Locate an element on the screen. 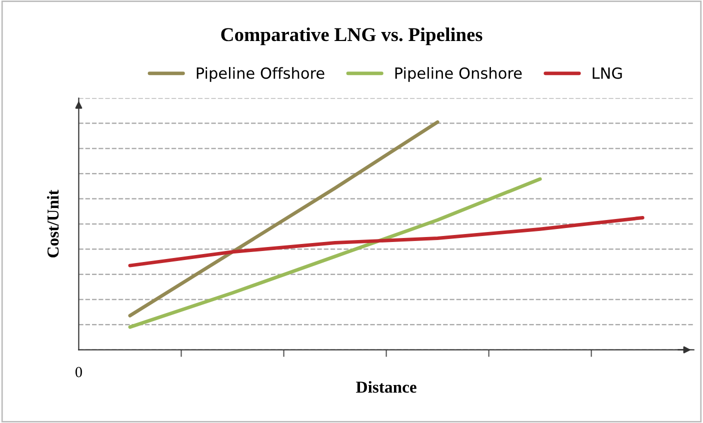 Image resolution: width=703 pixels, height=423 pixels. legend-label: LNG is located at coordinates (607, 73).